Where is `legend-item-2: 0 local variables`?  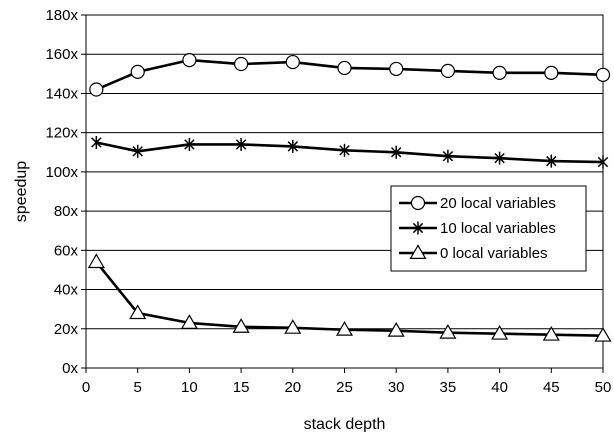 legend-item-2: 0 local variables is located at coordinates (473, 253).